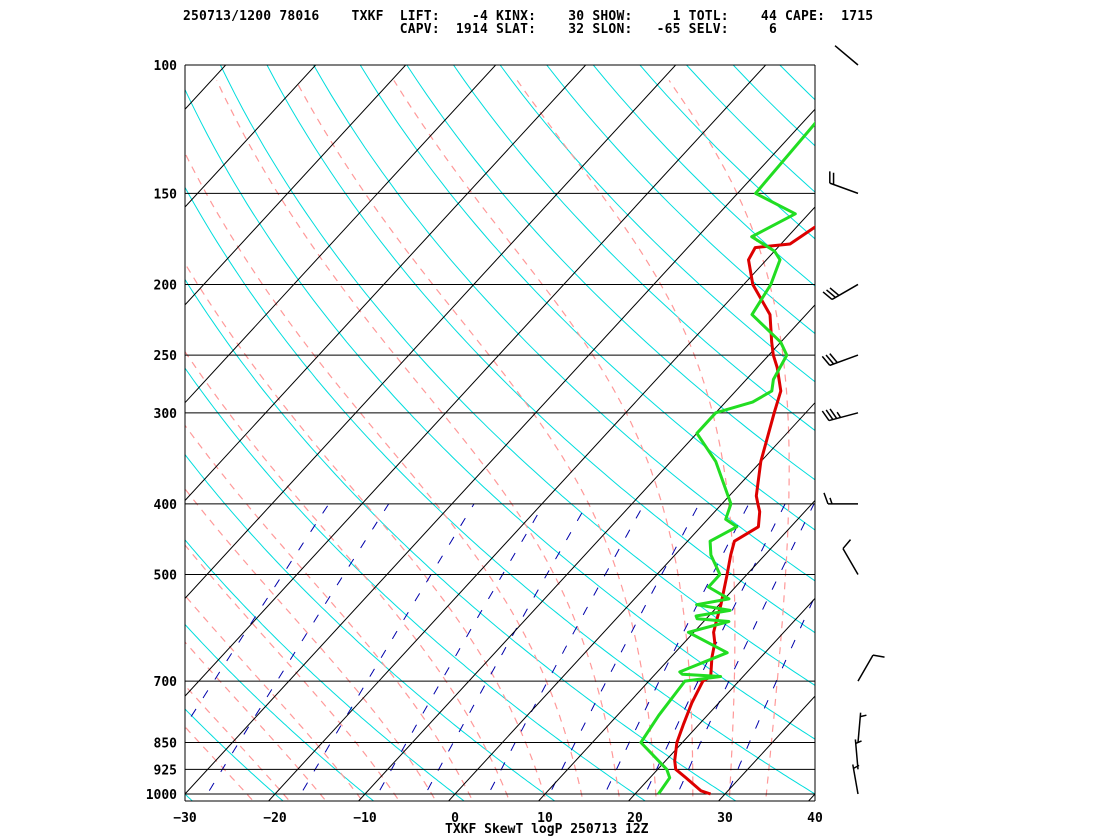 The height and width of the screenshot is (840, 1120). I want to click on sounding-traces, so click(727, 458).